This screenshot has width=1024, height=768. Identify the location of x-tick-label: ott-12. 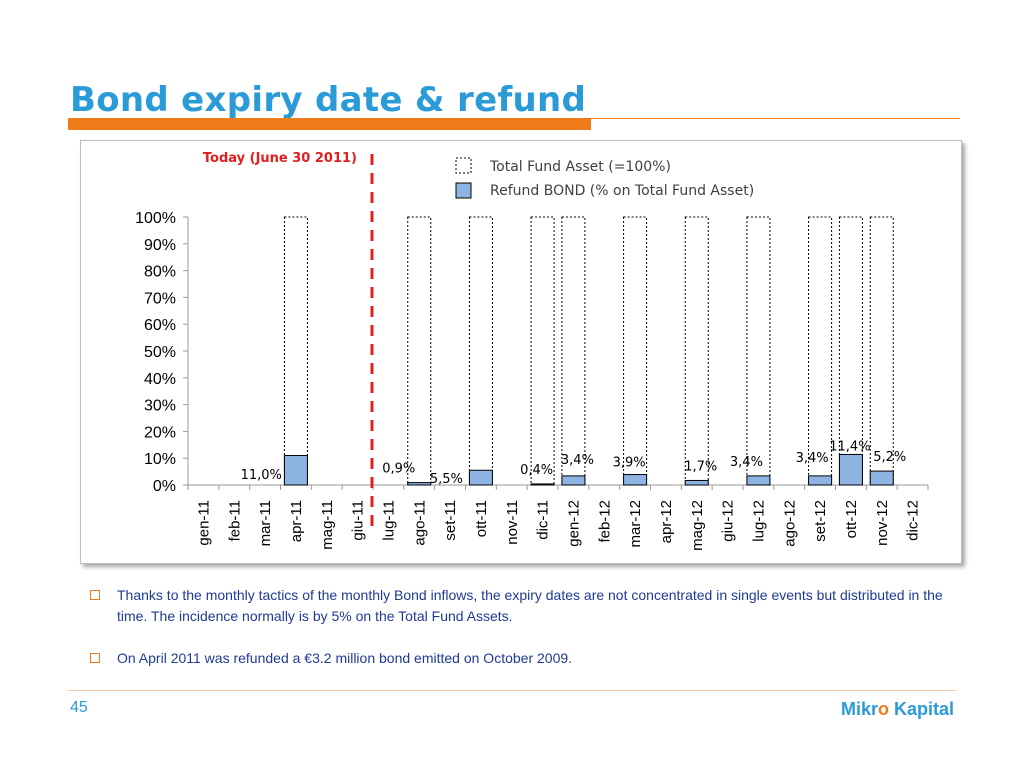
(851, 519).